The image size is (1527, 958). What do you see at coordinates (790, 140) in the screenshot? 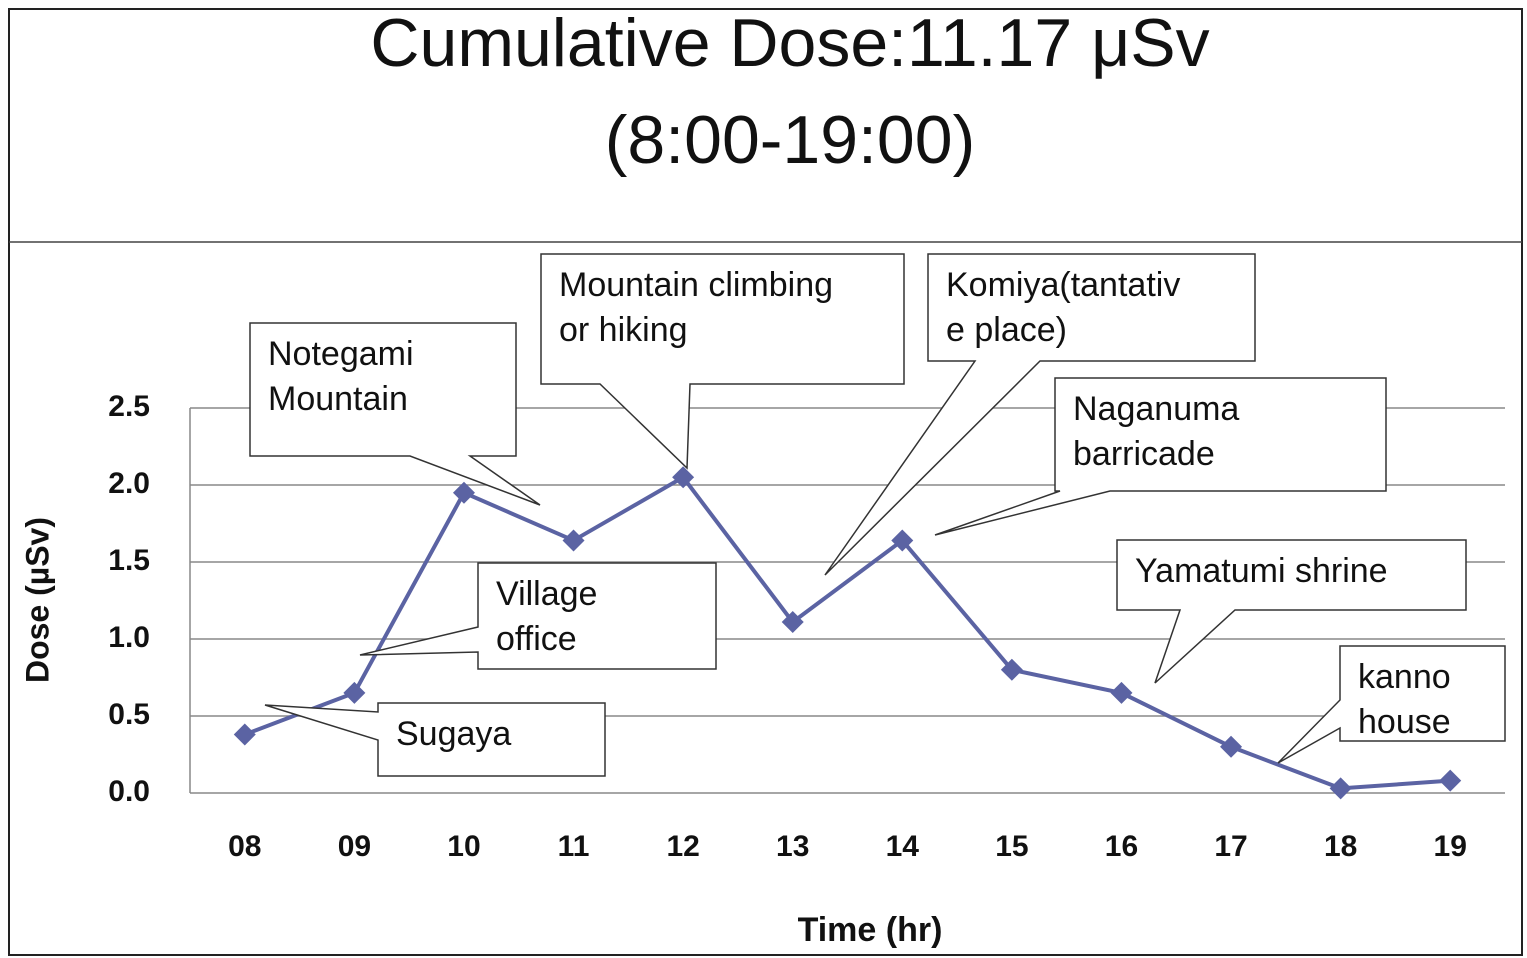
I see `chart-subtitle: (8:00-19:00)` at bounding box center [790, 140].